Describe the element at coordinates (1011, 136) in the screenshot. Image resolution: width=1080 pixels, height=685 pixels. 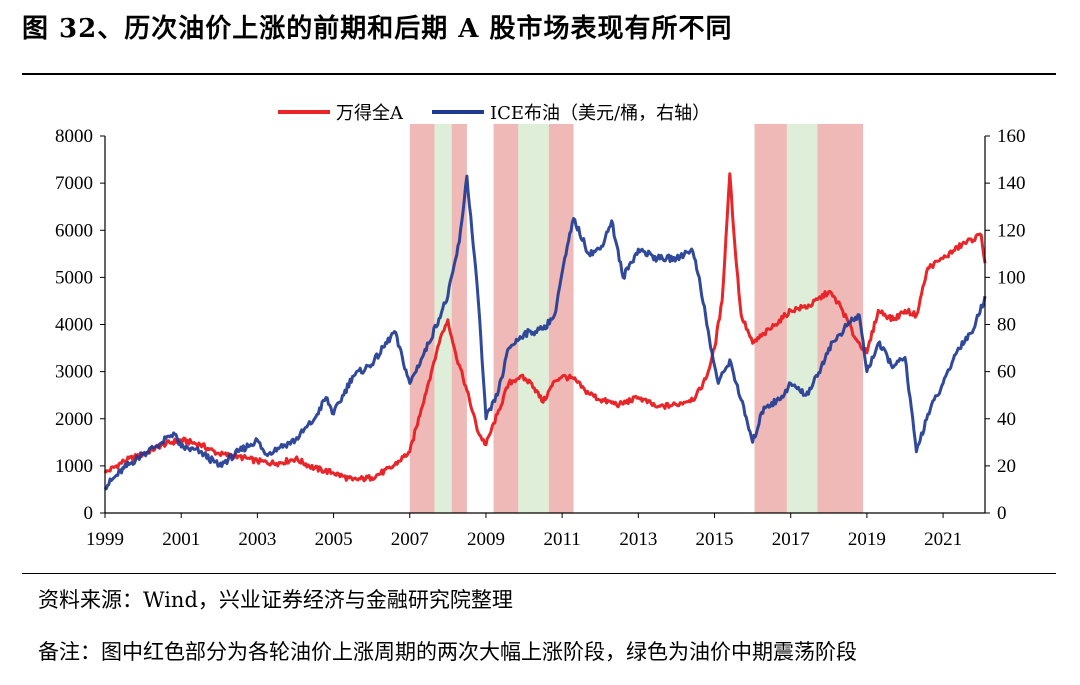
I see `right-tick-label: 160` at that location.